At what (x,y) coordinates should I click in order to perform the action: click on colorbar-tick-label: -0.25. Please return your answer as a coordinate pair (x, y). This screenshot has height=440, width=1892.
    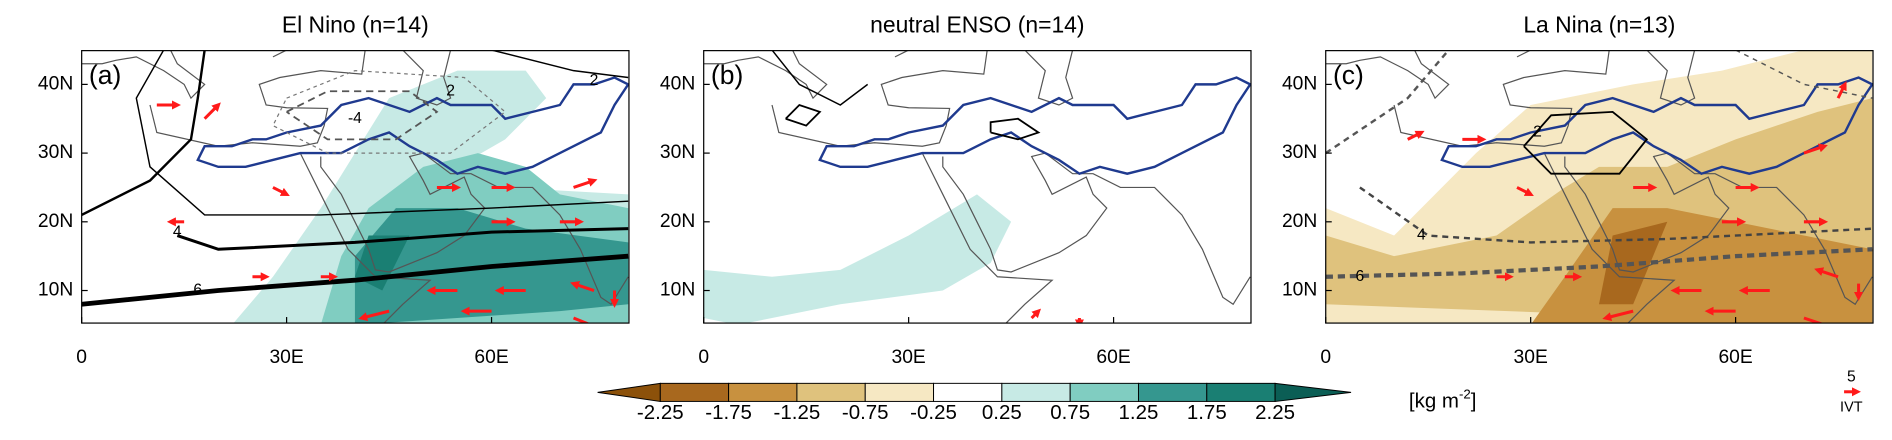
    Looking at the image, I should click on (933, 412).